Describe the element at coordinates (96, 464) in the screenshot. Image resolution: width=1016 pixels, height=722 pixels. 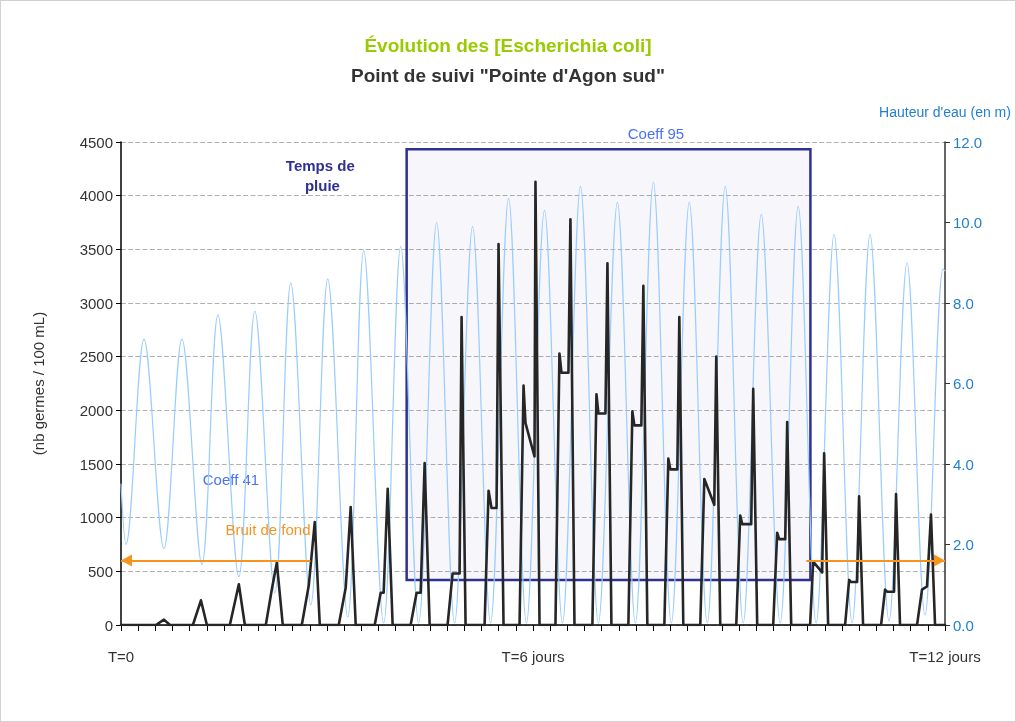
I see `y-tick-label: 1500` at that location.